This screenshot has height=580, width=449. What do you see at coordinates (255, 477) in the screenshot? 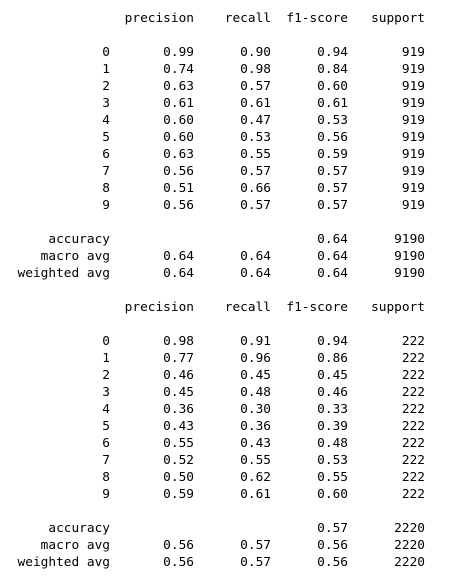
I see `recall-value: 0.62` at bounding box center [255, 477].